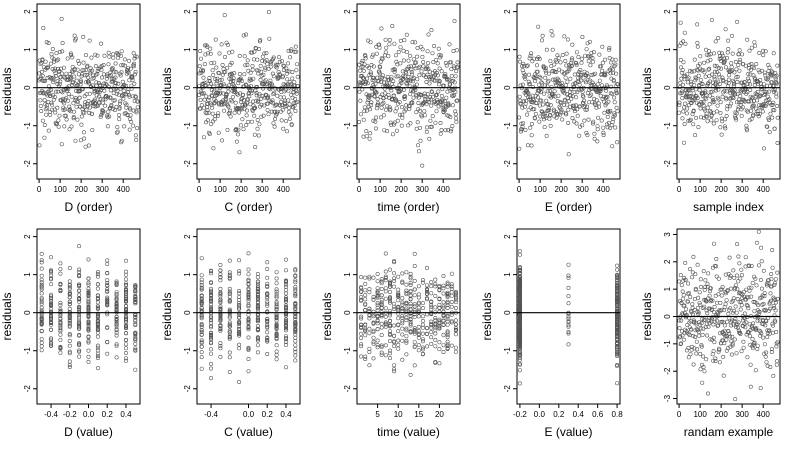 The width and height of the screenshot is (800, 450). What do you see at coordinates (262, 189) in the screenshot?
I see `x-tick-label: 300` at bounding box center [262, 189].